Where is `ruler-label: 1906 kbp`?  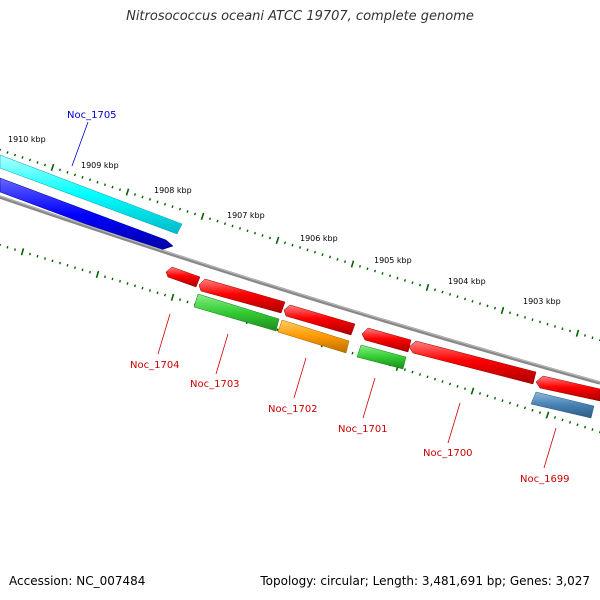 ruler-label: 1906 kbp is located at coordinates (319, 238).